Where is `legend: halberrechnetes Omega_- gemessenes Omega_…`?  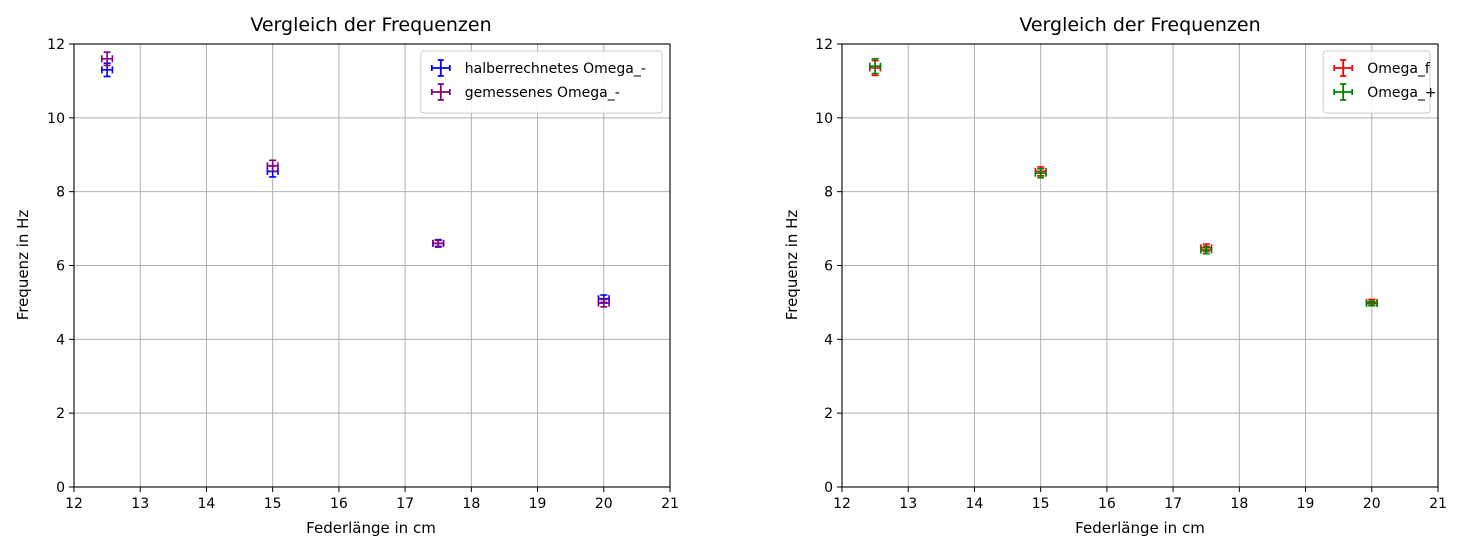
legend: halberrechnetes Omega_- gemessenes Omega_… is located at coordinates (541, 82).